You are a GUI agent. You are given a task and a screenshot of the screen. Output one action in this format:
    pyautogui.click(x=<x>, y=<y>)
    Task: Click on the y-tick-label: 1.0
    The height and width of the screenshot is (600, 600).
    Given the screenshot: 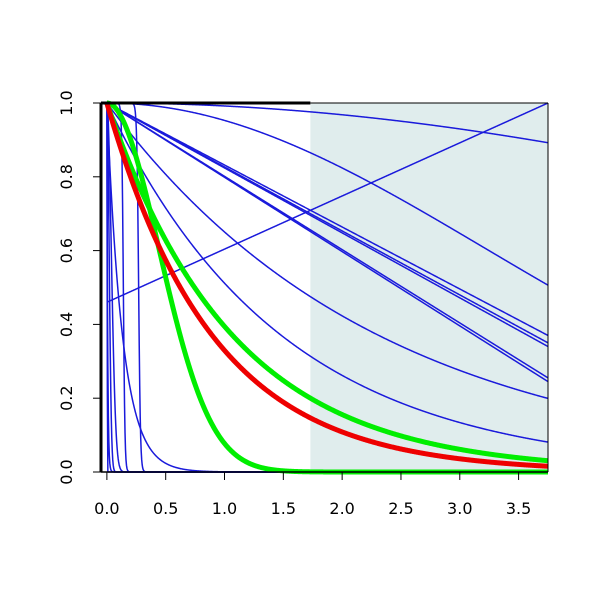 What is the action you would take?
    pyautogui.click(x=66, y=102)
    